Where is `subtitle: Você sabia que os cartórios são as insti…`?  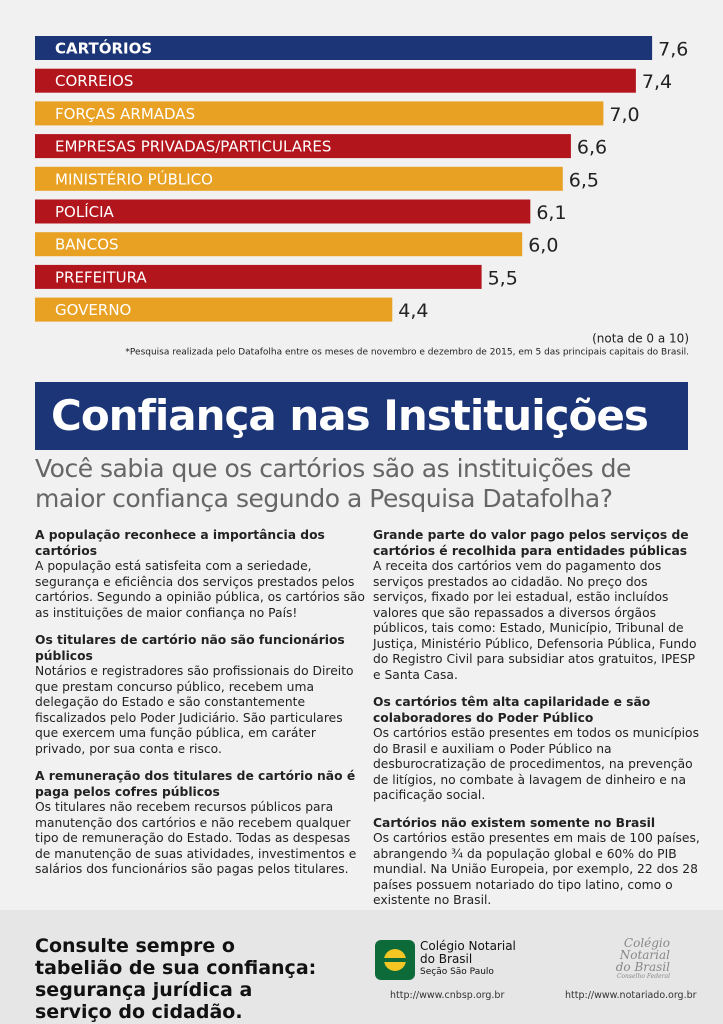
subtitle: Você sabia que os cartórios são as insti… is located at coordinates (333, 483).